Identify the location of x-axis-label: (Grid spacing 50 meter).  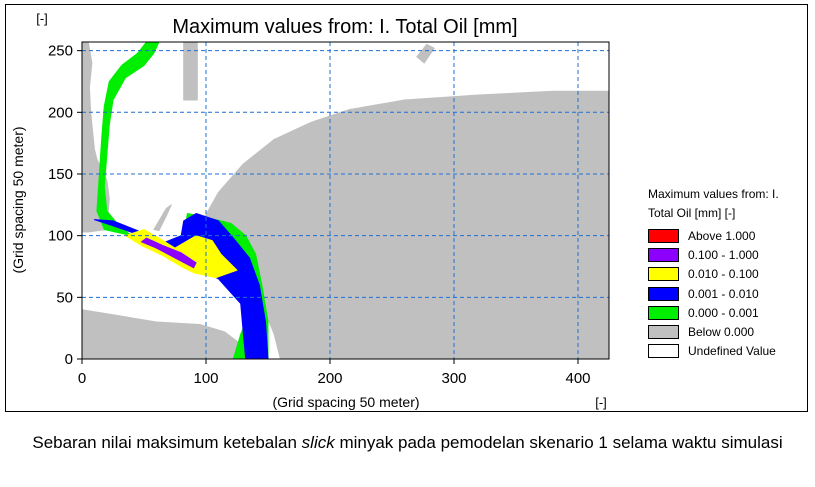
(345, 402).